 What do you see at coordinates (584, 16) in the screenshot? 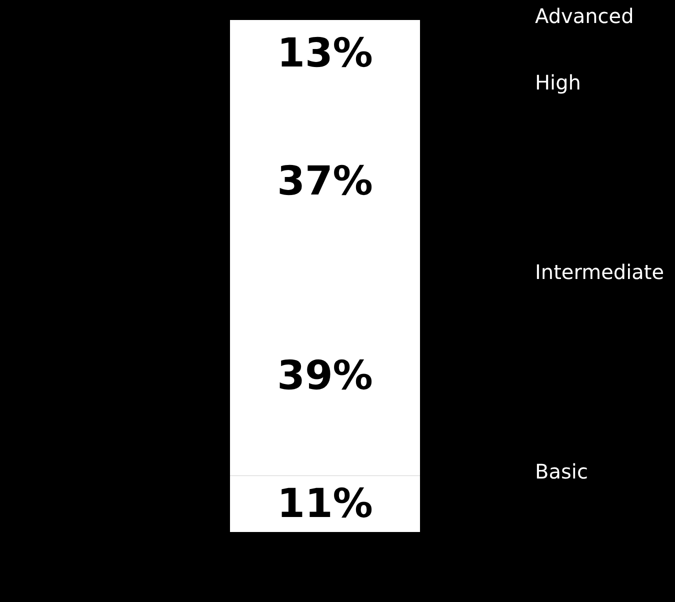
I see `text: Advanced` at bounding box center [584, 16].